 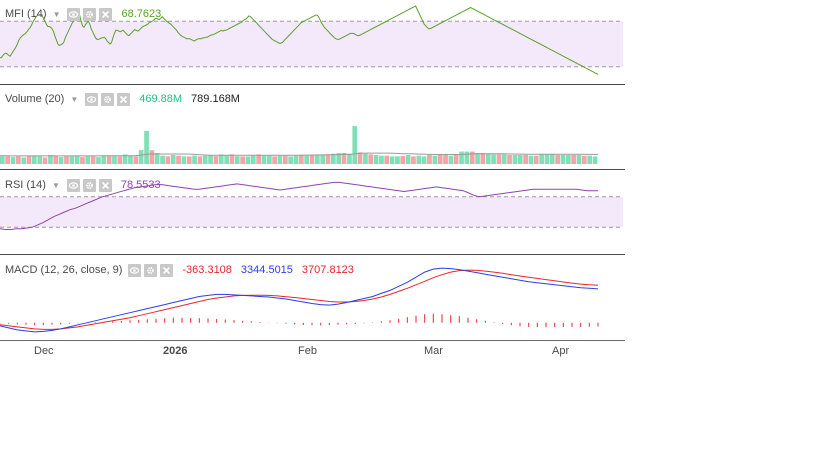 What do you see at coordinates (433, 351) in the screenshot?
I see `axis-label-mar: Mar` at bounding box center [433, 351].